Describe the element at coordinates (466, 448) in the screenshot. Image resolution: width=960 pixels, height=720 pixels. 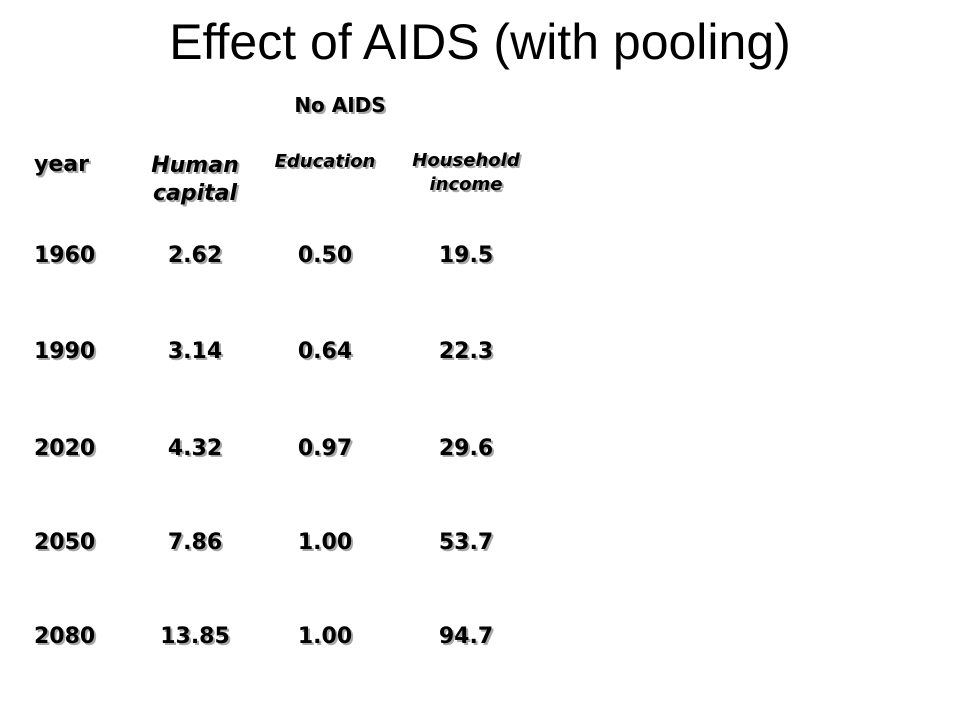
I see `cell-household-income: 29.6` at that location.